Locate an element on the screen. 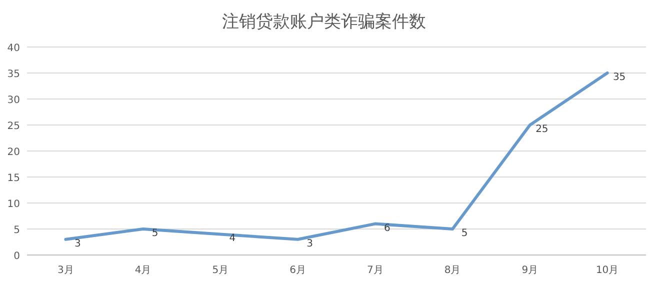  data-label: 6 is located at coordinates (387, 228).